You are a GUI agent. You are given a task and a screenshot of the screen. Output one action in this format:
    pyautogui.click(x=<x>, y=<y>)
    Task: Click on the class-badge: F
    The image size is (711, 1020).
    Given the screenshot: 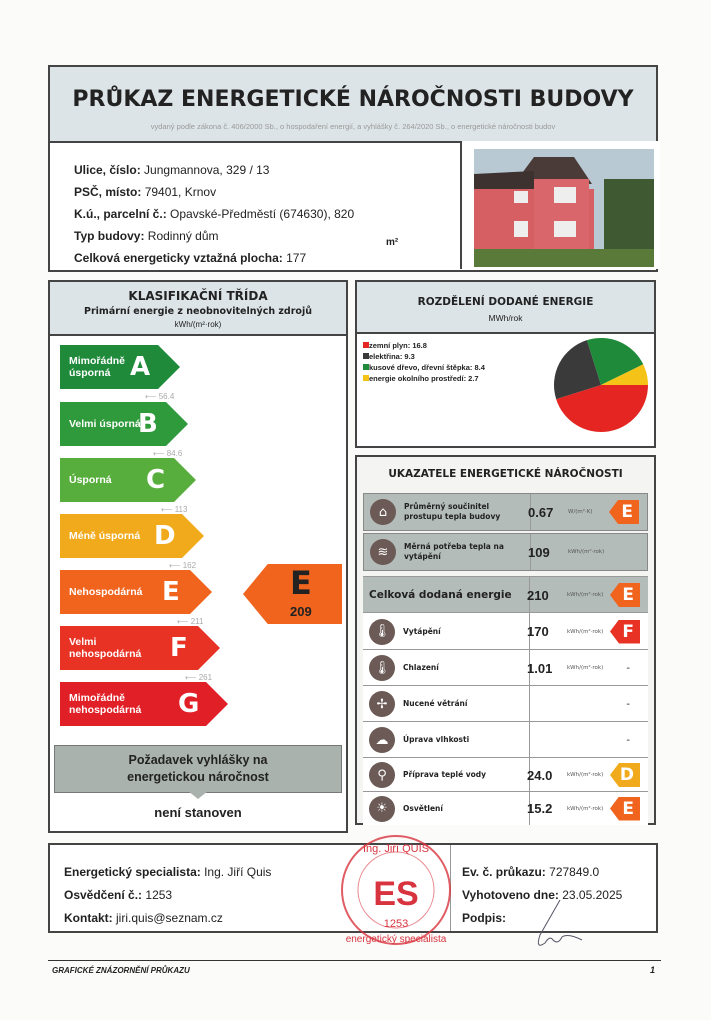 What is the action you would take?
    pyautogui.click(x=625, y=631)
    